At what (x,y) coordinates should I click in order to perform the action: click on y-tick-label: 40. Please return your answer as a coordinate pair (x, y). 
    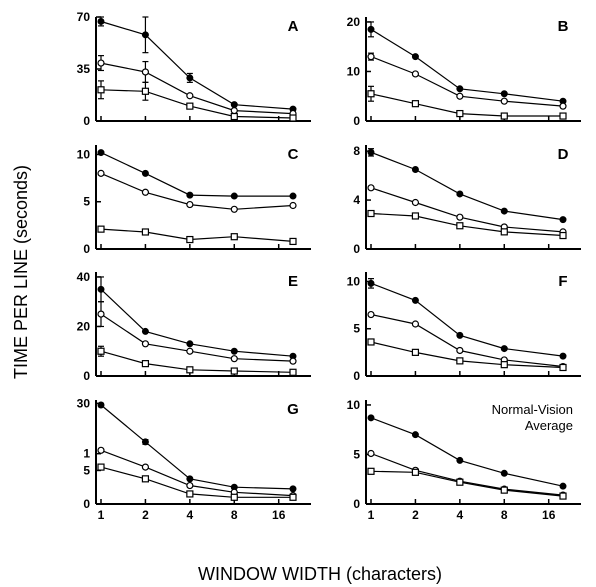
    Looking at the image, I should click on (84, 277).